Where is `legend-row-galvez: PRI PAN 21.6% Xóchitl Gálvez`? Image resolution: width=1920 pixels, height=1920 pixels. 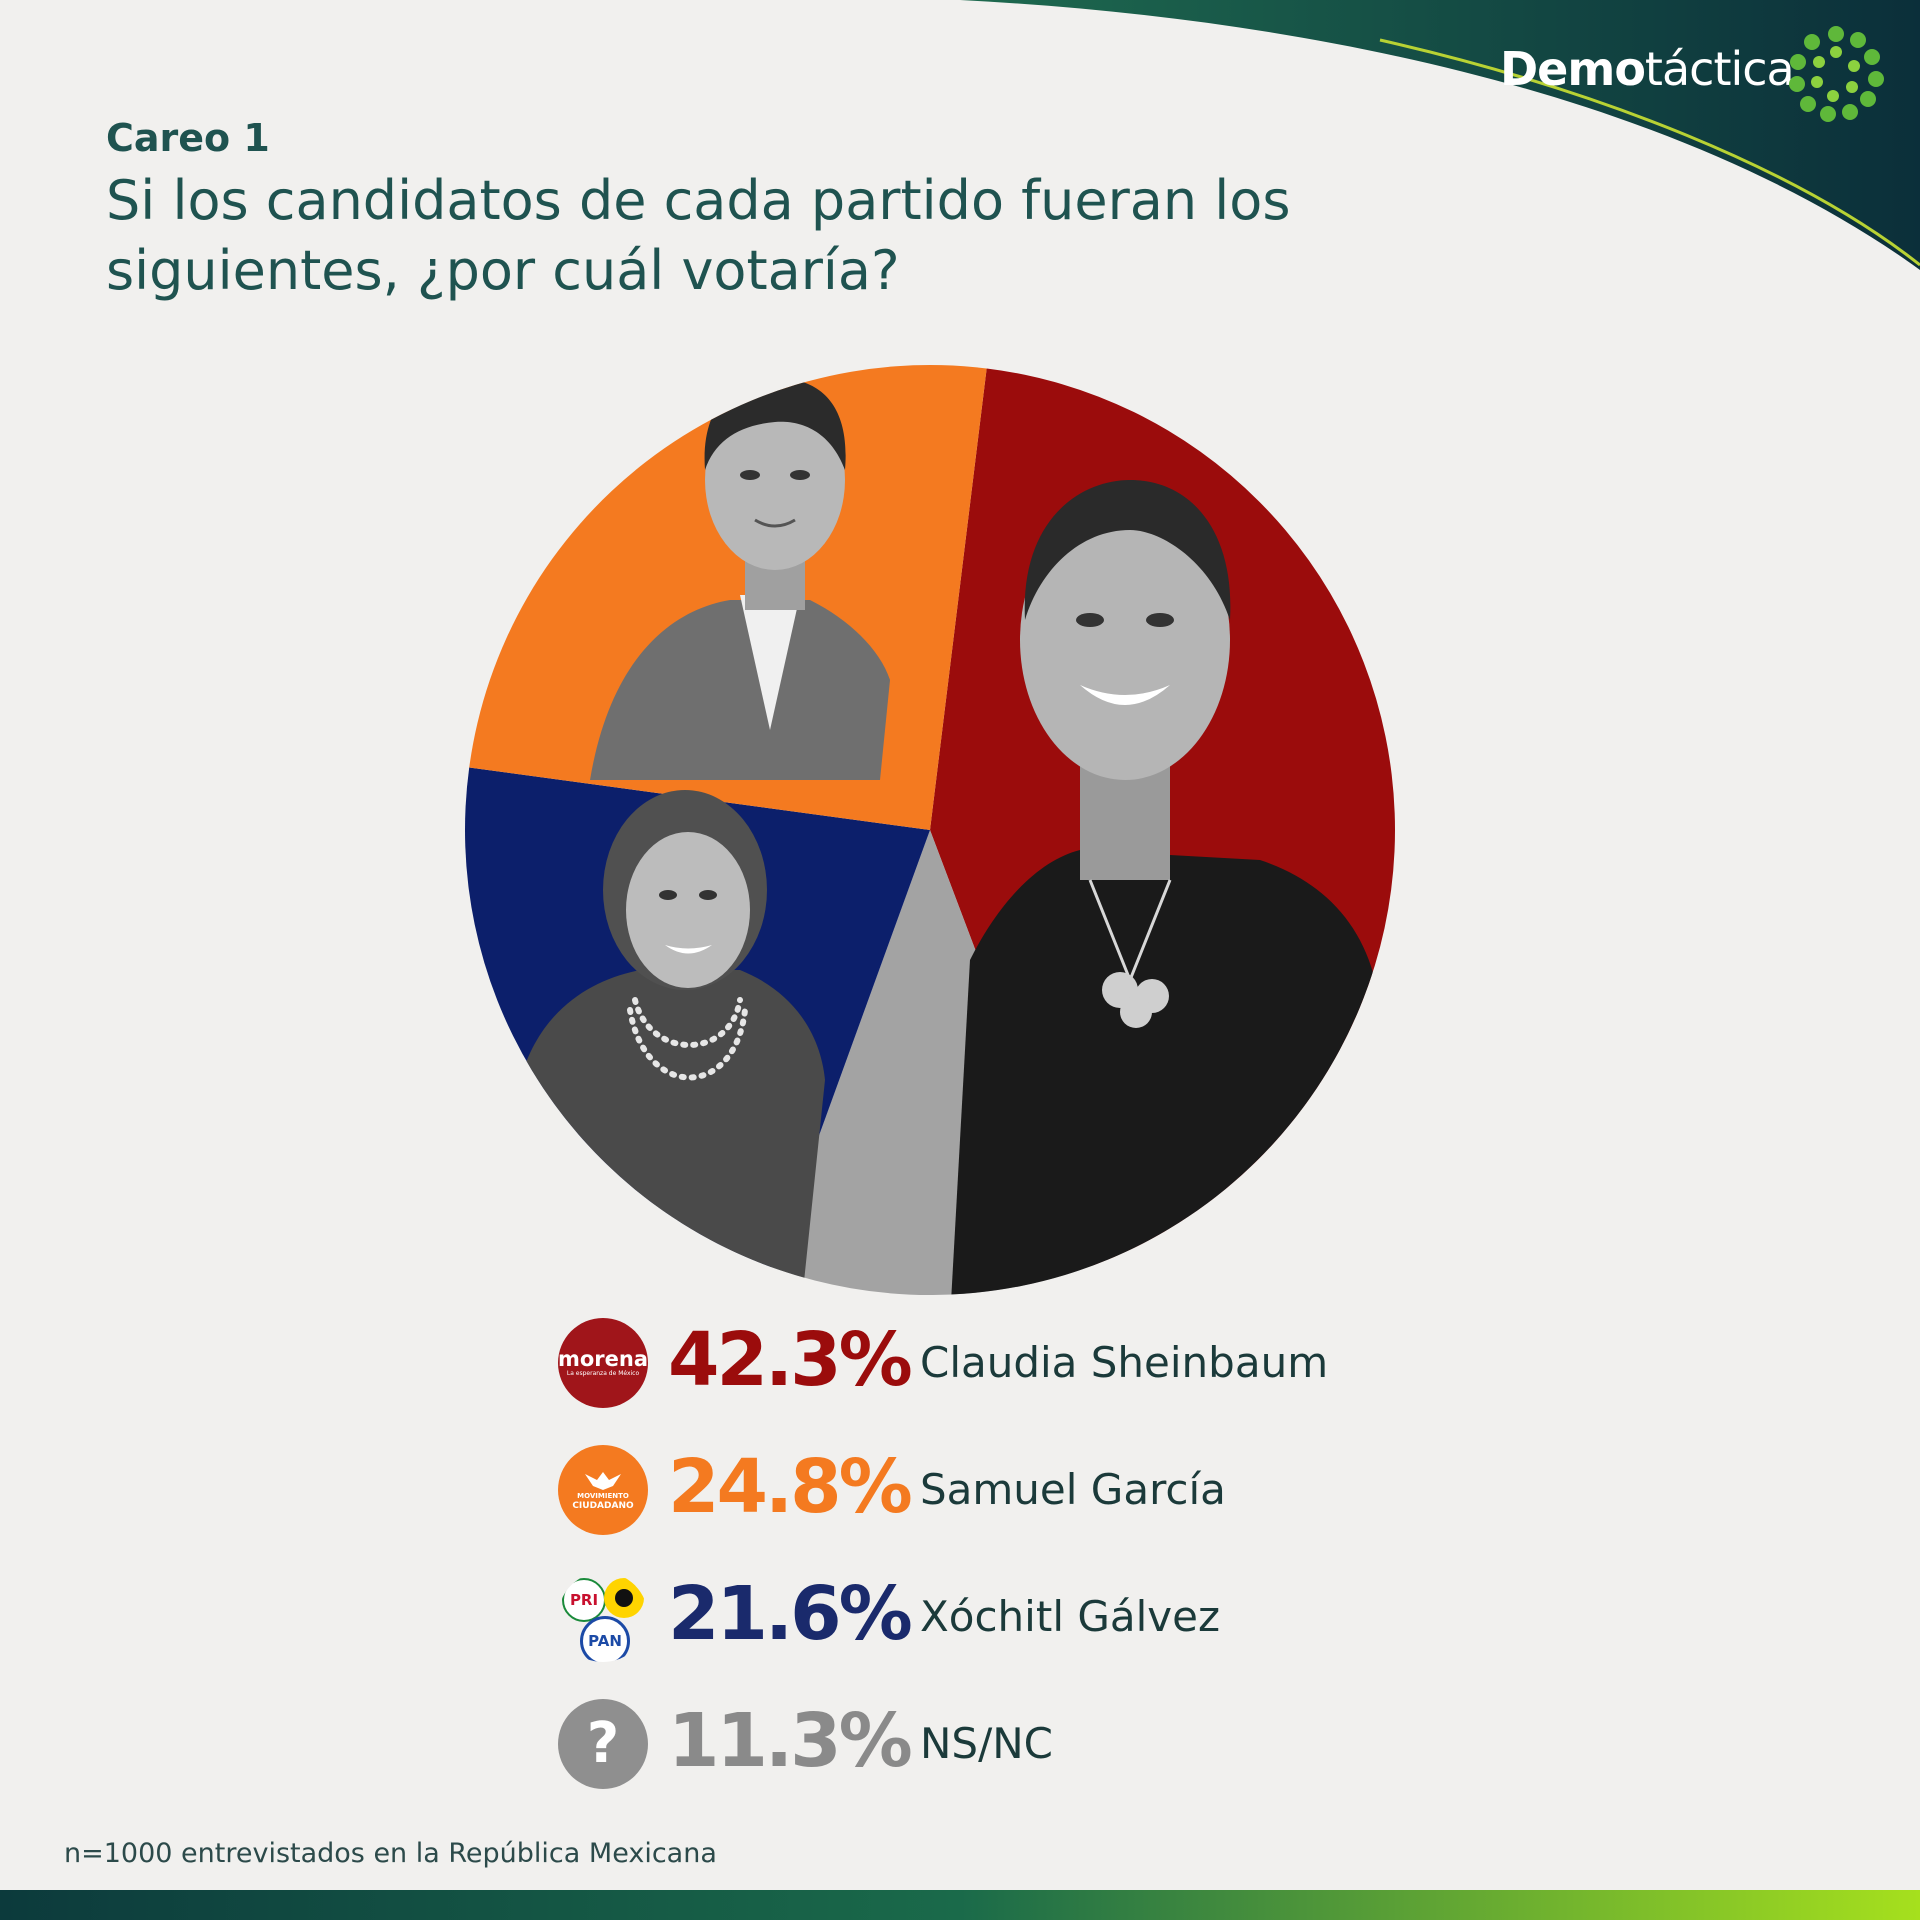
legend-row-galvez: PRI PAN 21.6% Xóchitl Gálvez is located at coordinates (1008, 1635).